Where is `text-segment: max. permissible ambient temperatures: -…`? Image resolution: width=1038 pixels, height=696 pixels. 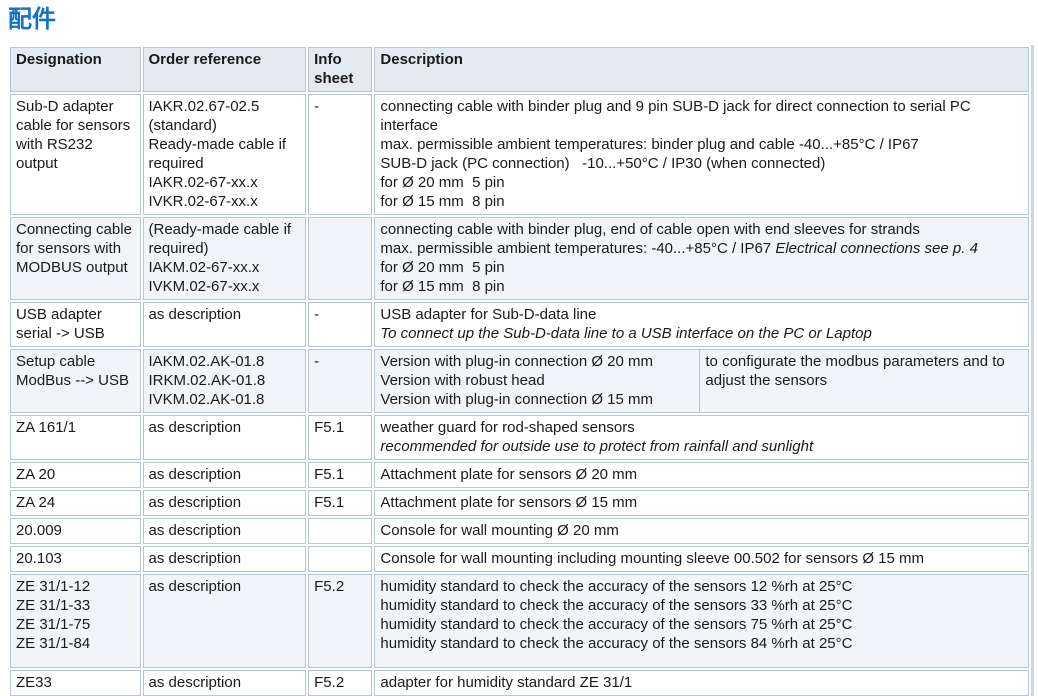
text-segment: max. permissible ambient temperatures: -… is located at coordinates (578, 248).